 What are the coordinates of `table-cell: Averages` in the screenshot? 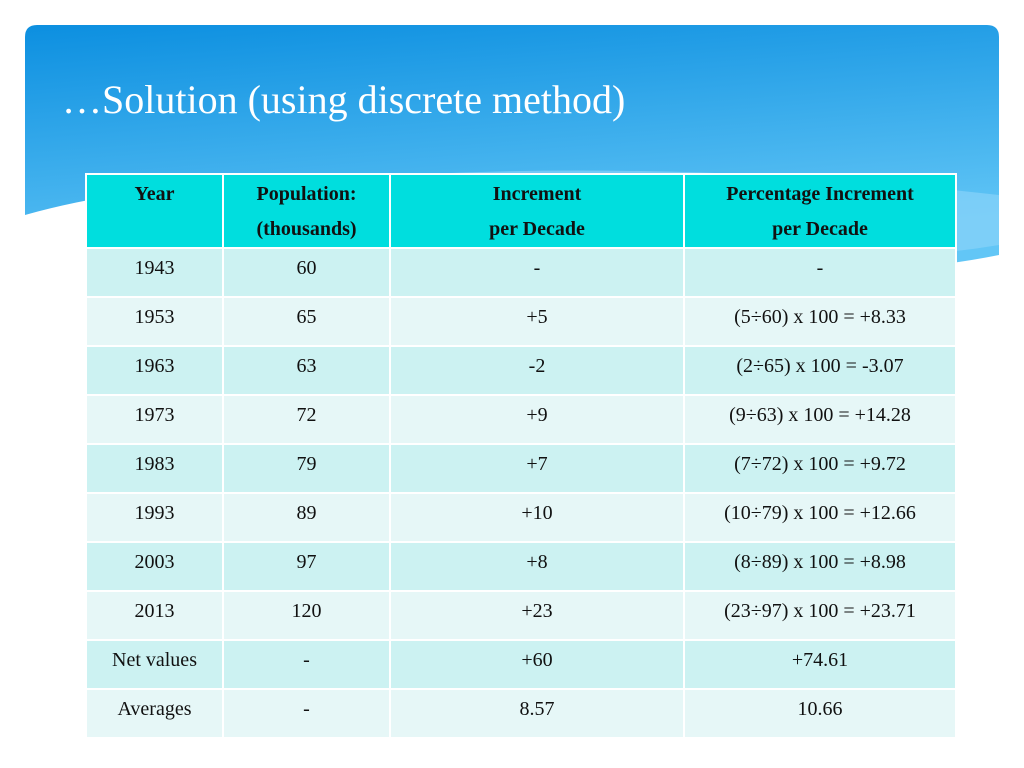 It's located at (154, 713).